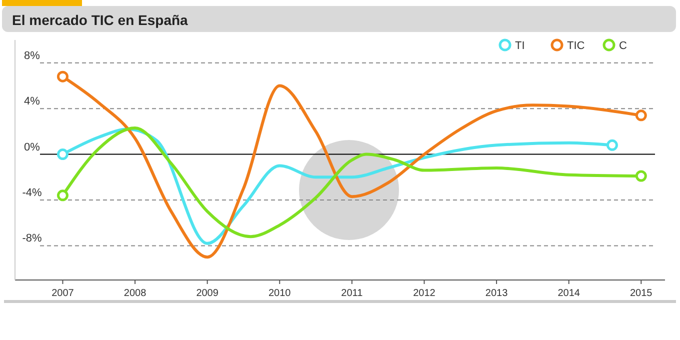  What do you see at coordinates (352, 293) in the screenshot?
I see `x-tick-label: 2011` at bounding box center [352, 293].